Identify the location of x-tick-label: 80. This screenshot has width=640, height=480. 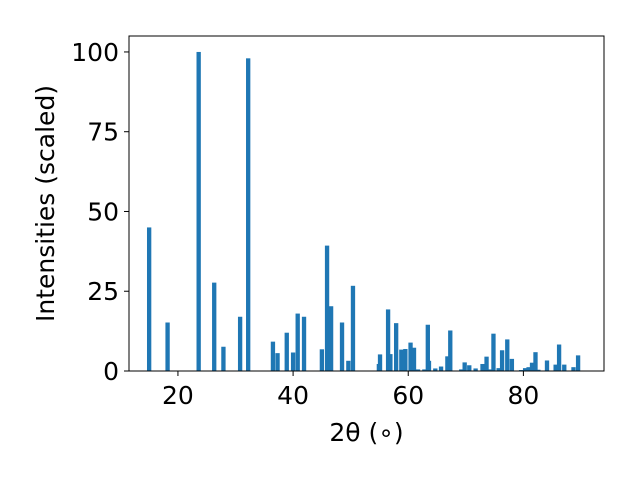
(523, 395).